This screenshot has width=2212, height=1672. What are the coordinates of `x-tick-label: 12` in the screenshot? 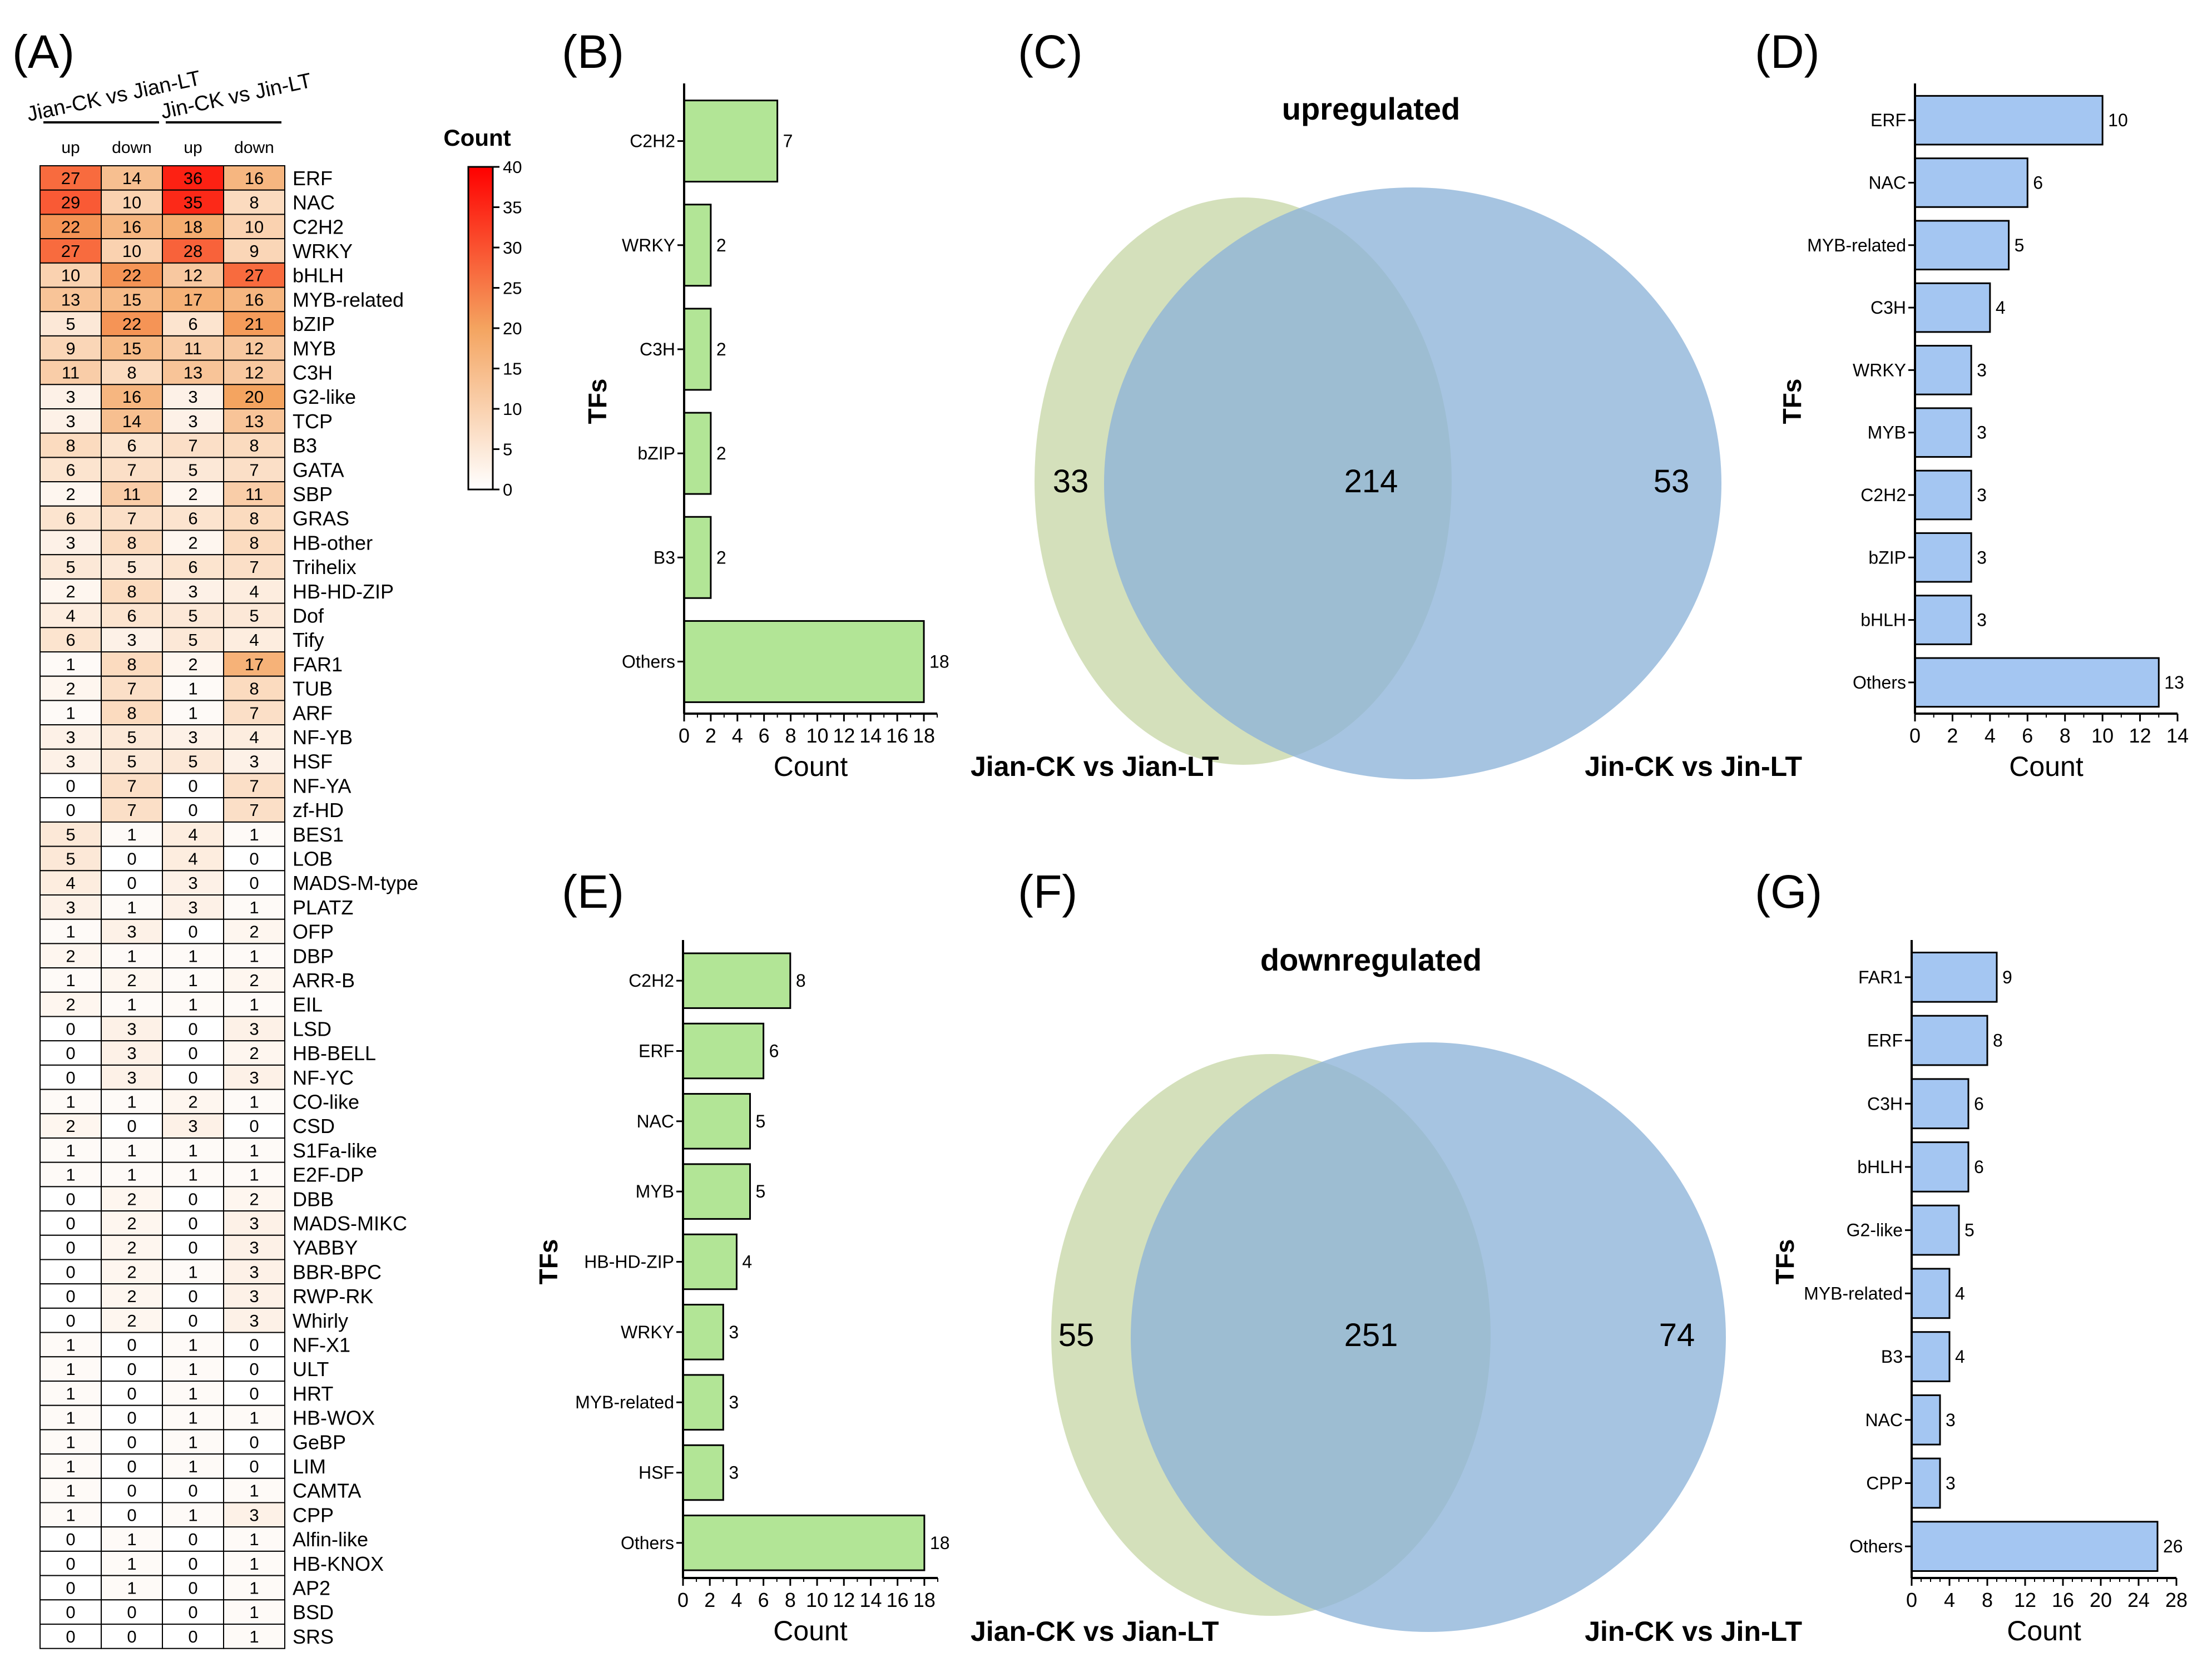 It's located at (2140, 736).